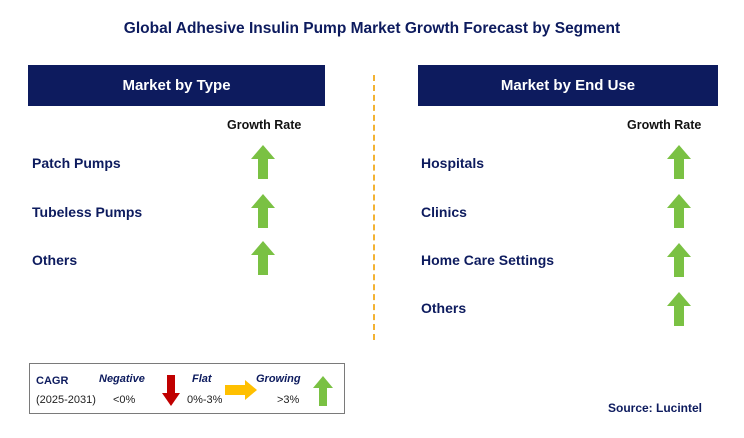 The image size is (744, 438). Describe the element at coordinates (202, 379) in the screenshot. I see `legend-flat-label: Flat` at that location.